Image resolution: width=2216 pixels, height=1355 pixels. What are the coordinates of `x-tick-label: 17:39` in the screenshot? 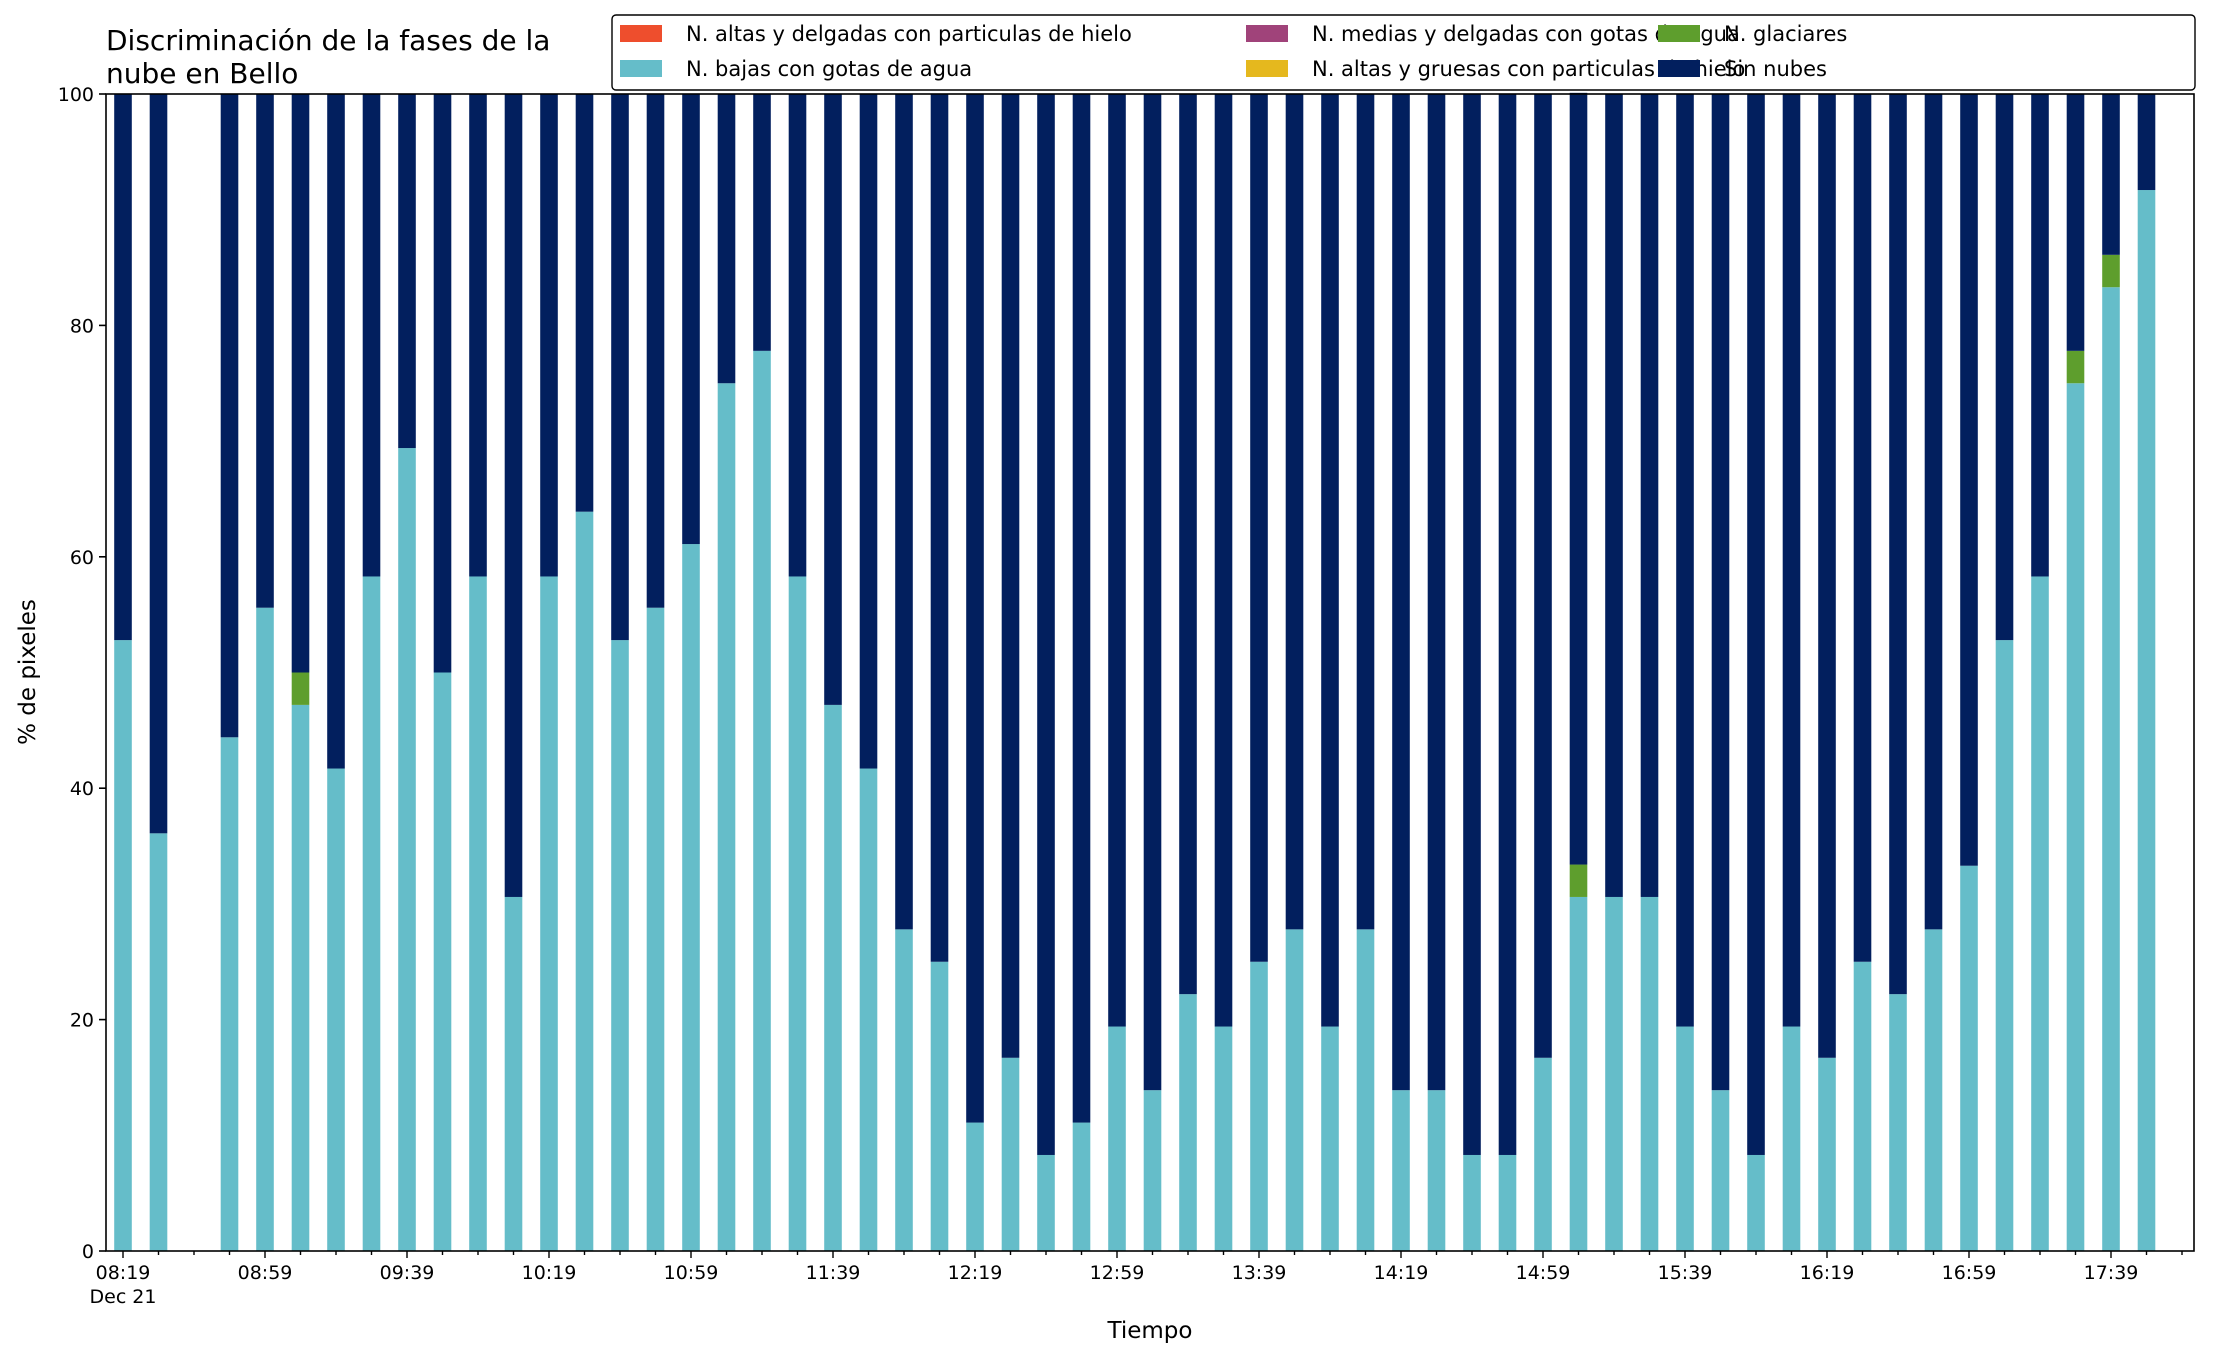 It's located at (2111, 1273).